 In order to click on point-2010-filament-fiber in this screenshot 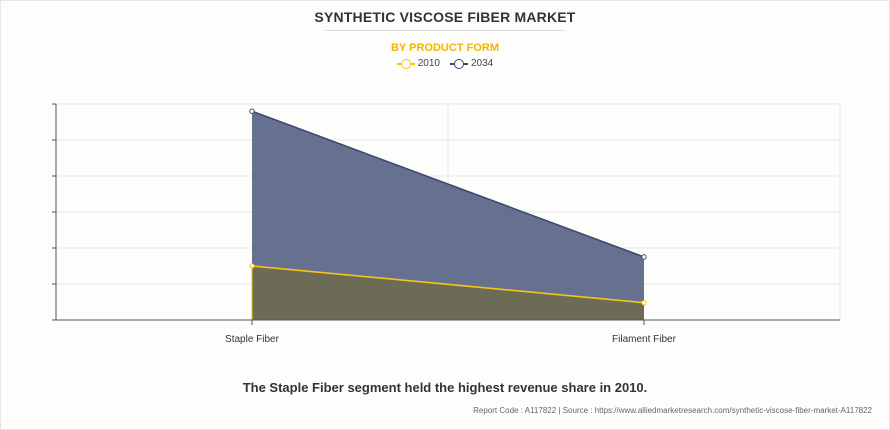, I will do `click(644, 303)`.